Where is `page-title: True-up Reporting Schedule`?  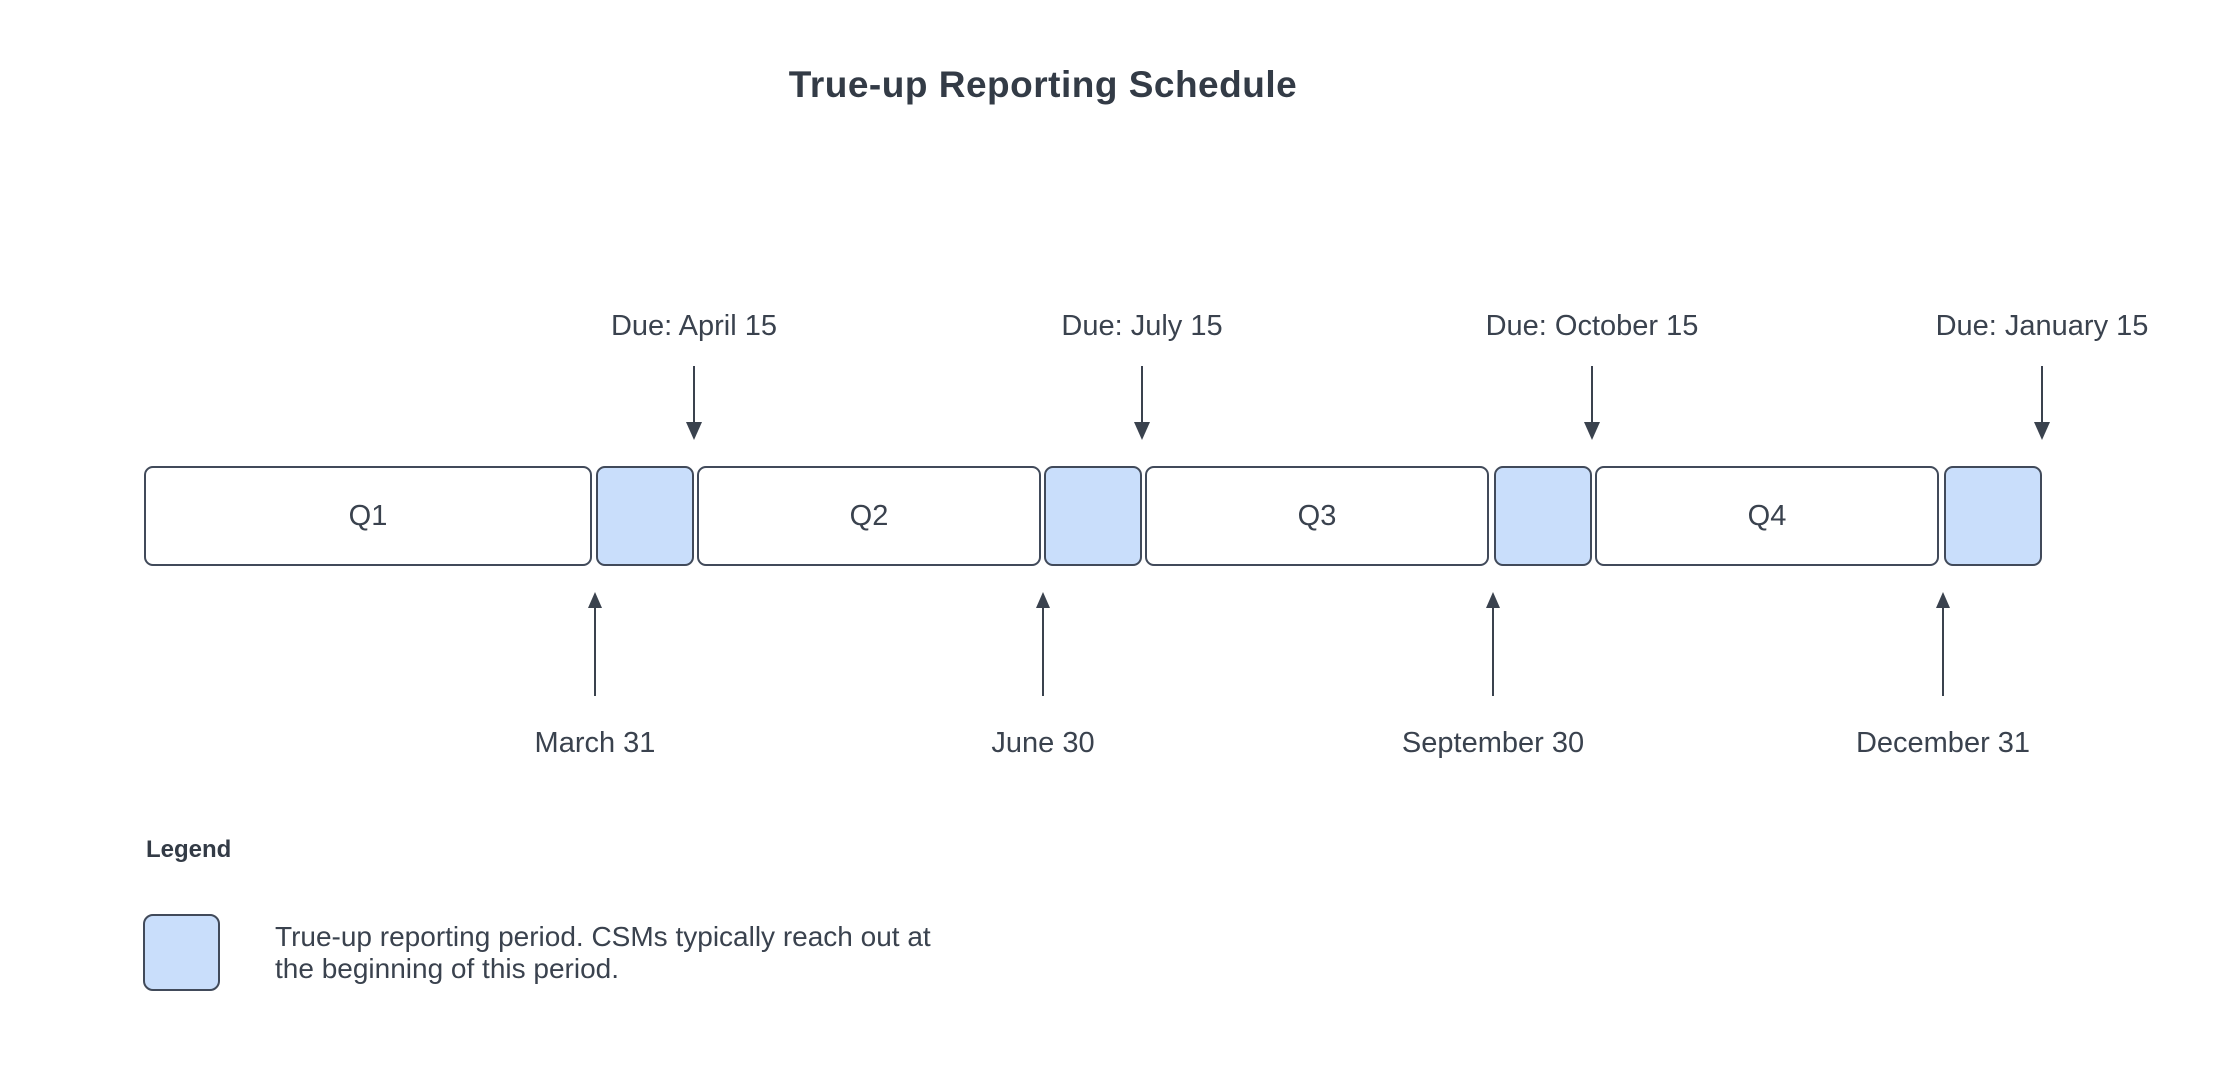 page-title: True-up Reporting Schedule is located at coordinates (1043, 84).